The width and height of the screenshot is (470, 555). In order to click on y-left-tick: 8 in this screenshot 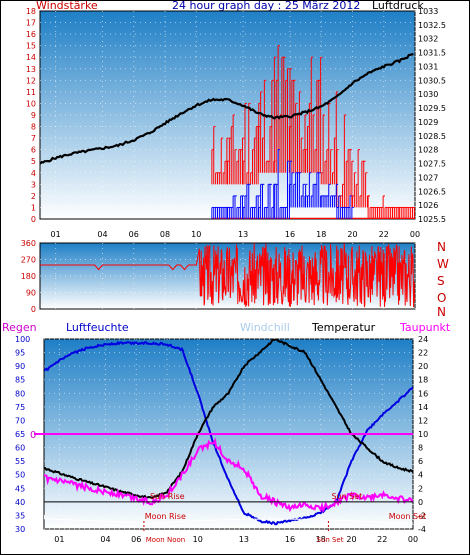, I will do `click(33, 127)`.